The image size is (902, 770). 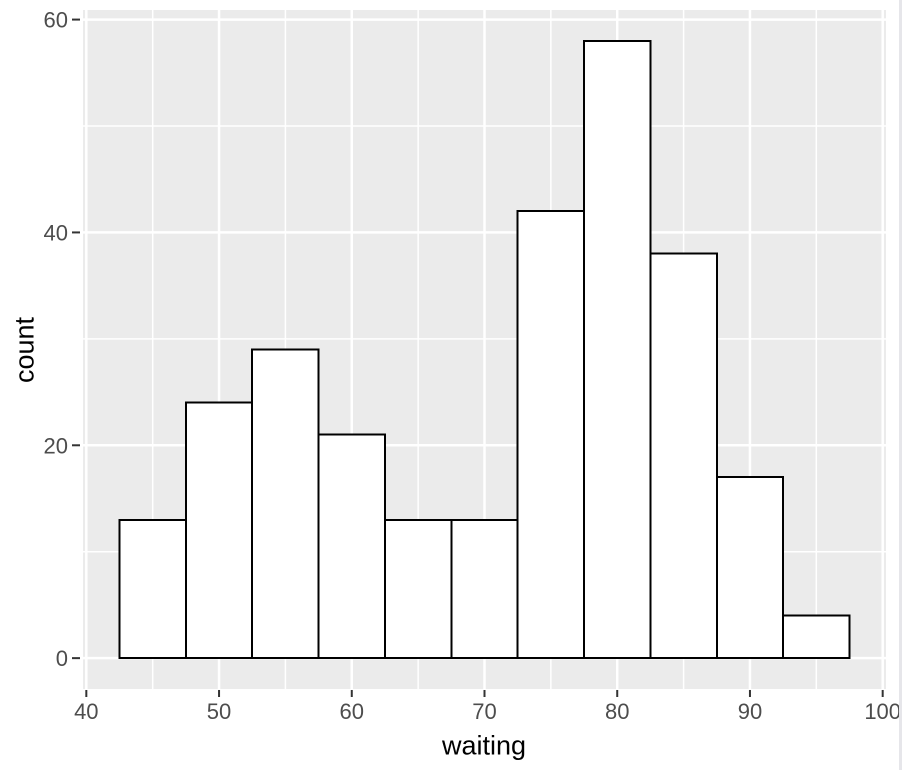 I want to click on x-axis-title: waiting, so click(x=484, y=745).